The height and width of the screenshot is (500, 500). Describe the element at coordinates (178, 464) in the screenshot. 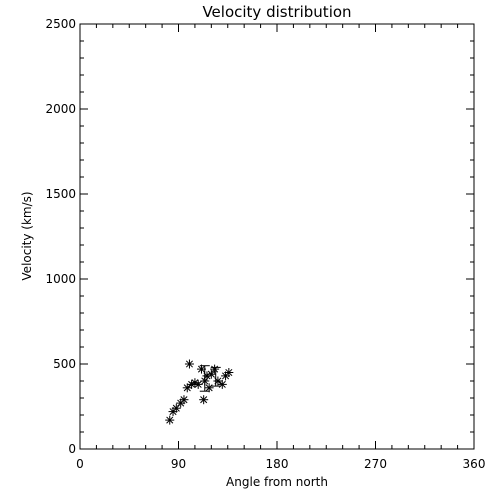

I see `x-tick-label: 90` at that location.